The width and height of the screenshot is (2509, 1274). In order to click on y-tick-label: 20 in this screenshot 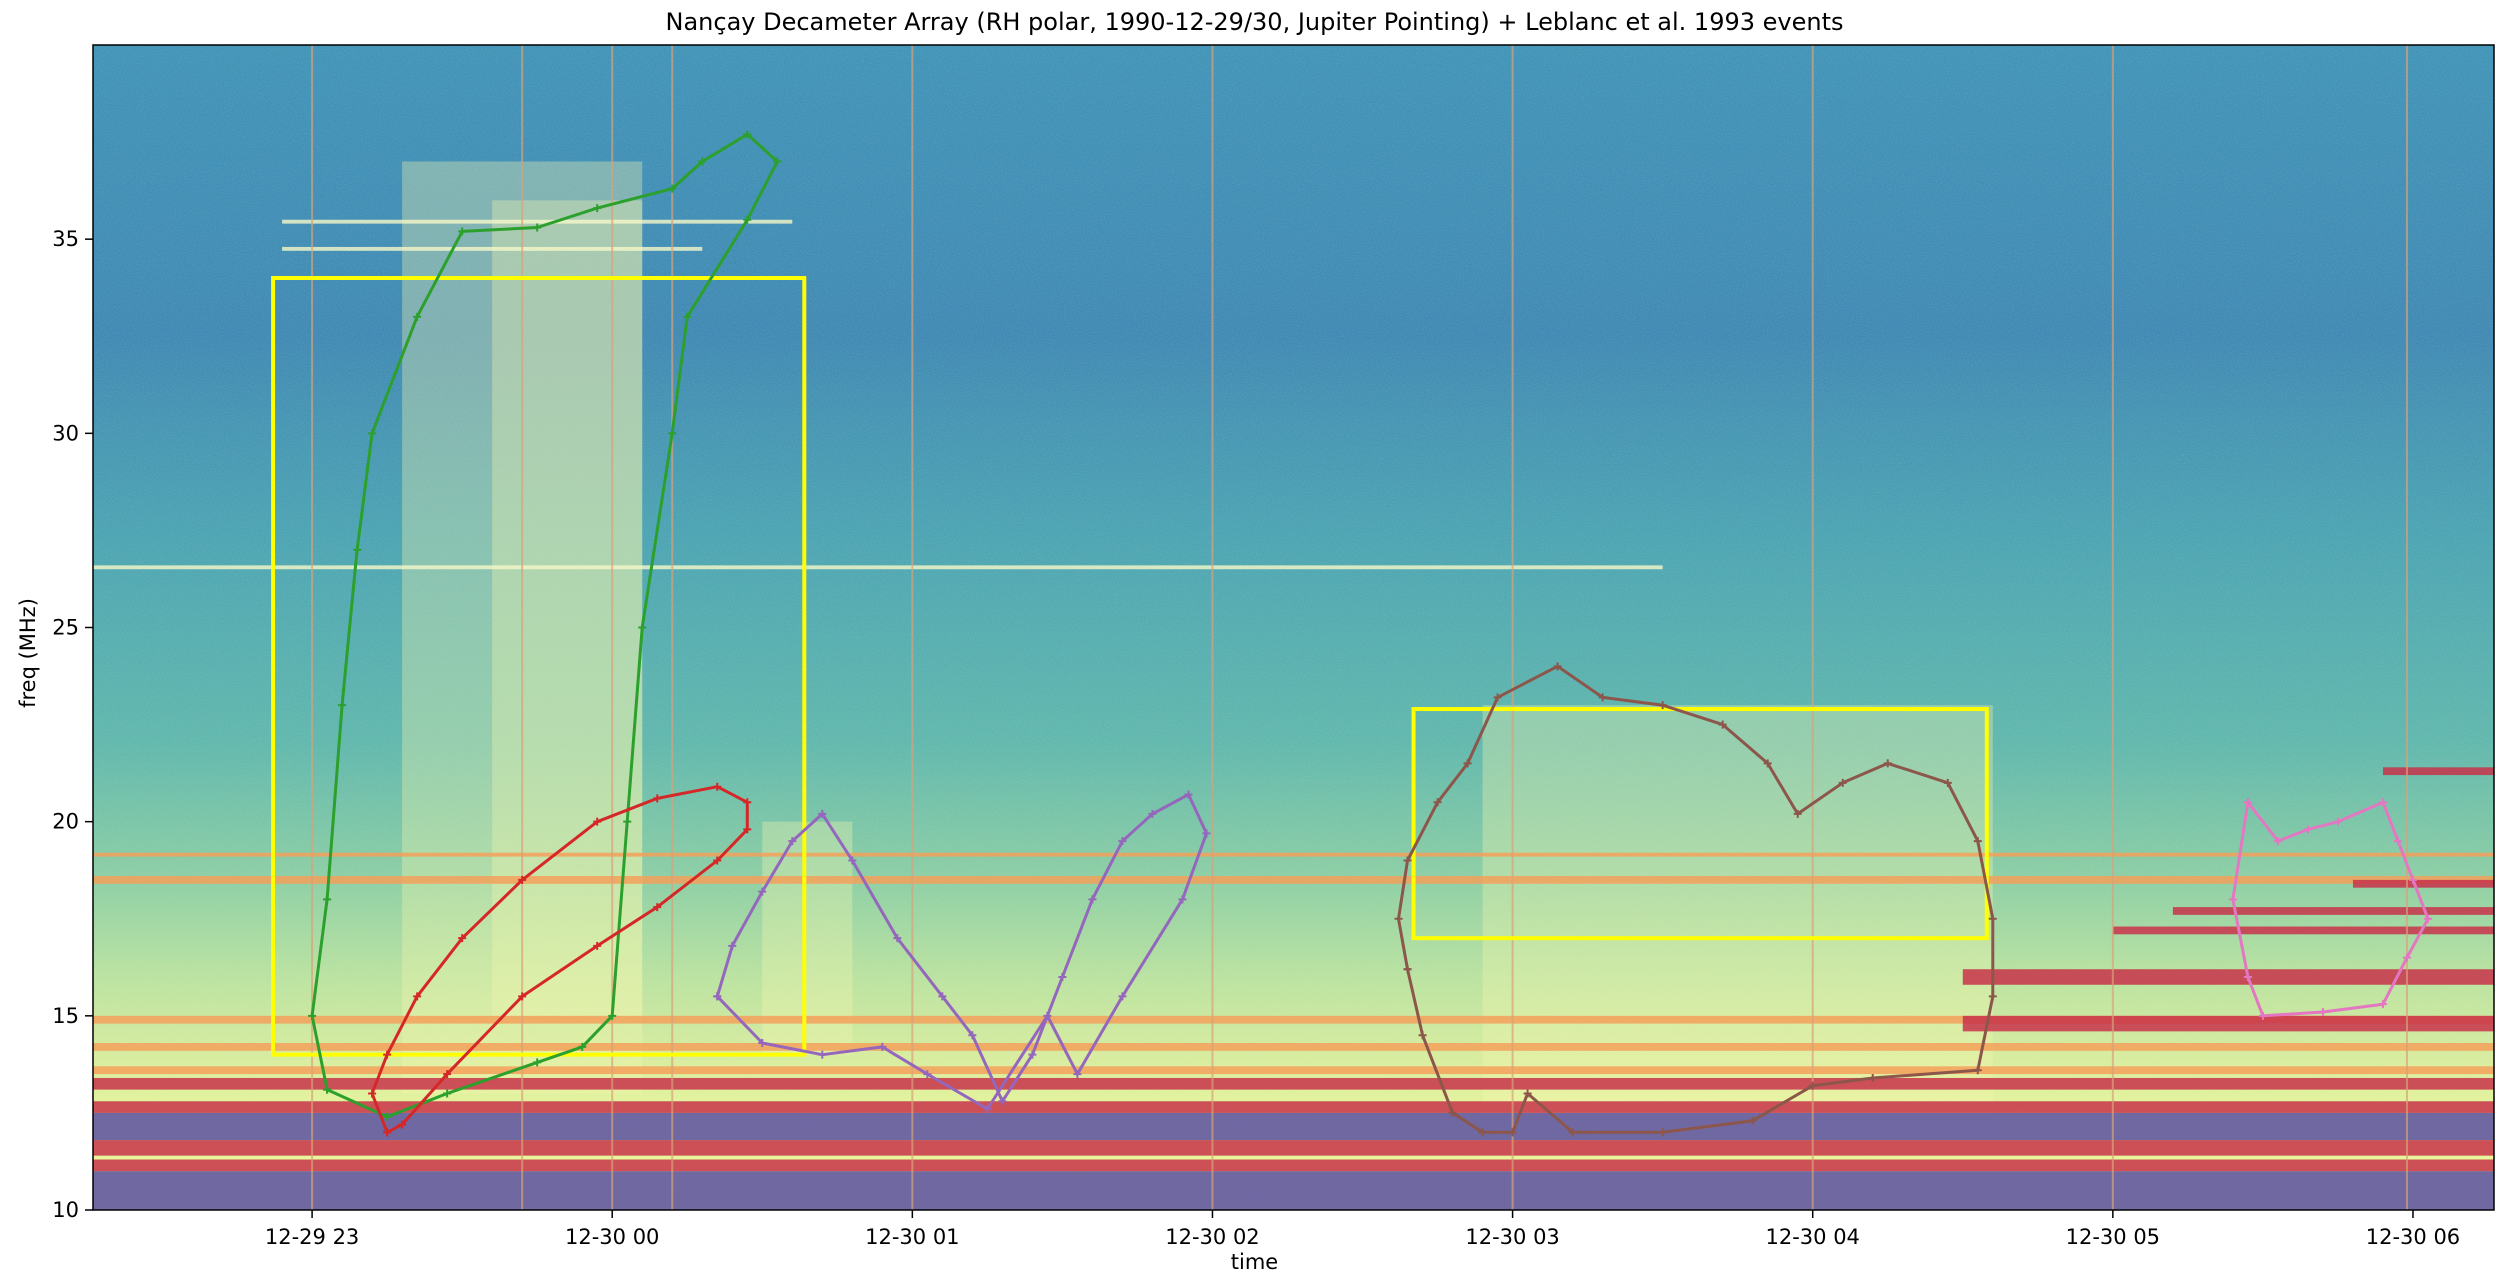, I will do `click(65, 822)`.